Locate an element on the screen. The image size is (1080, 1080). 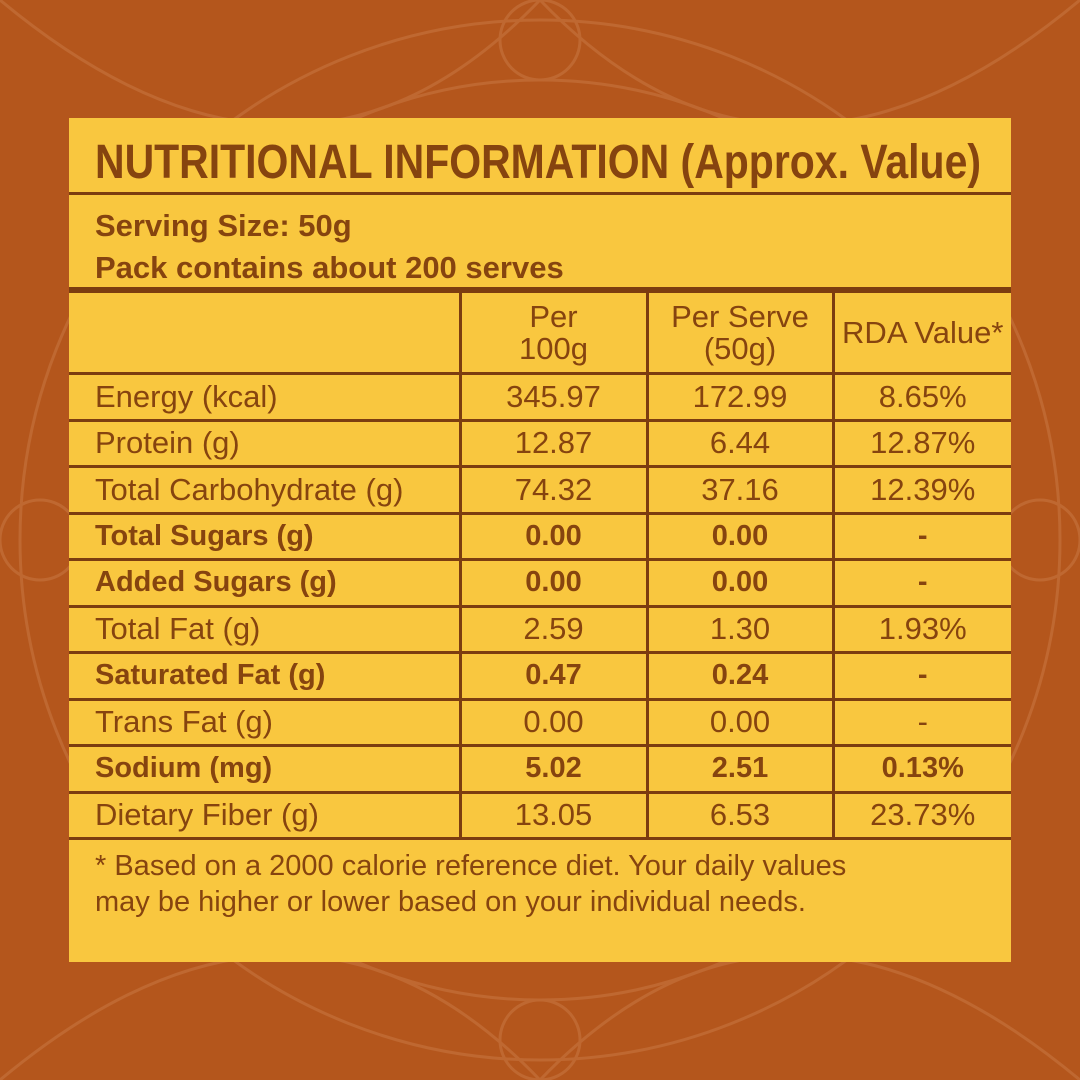
nutrient-row: Saturated Fat (g) 0.47 0.24- is located at coordinates (540, 676).